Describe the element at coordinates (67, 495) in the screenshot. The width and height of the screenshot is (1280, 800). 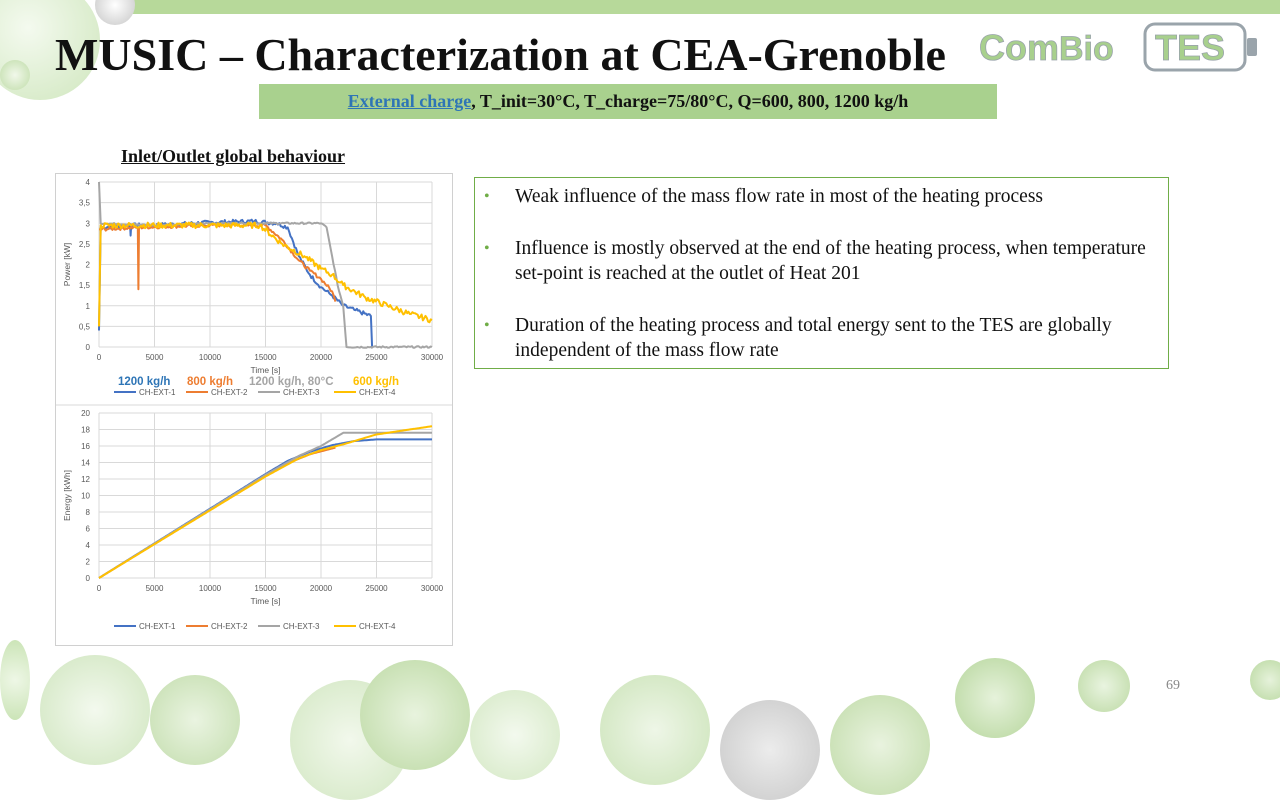
I see `y-axis-label: Energy [kWh]` at that location.